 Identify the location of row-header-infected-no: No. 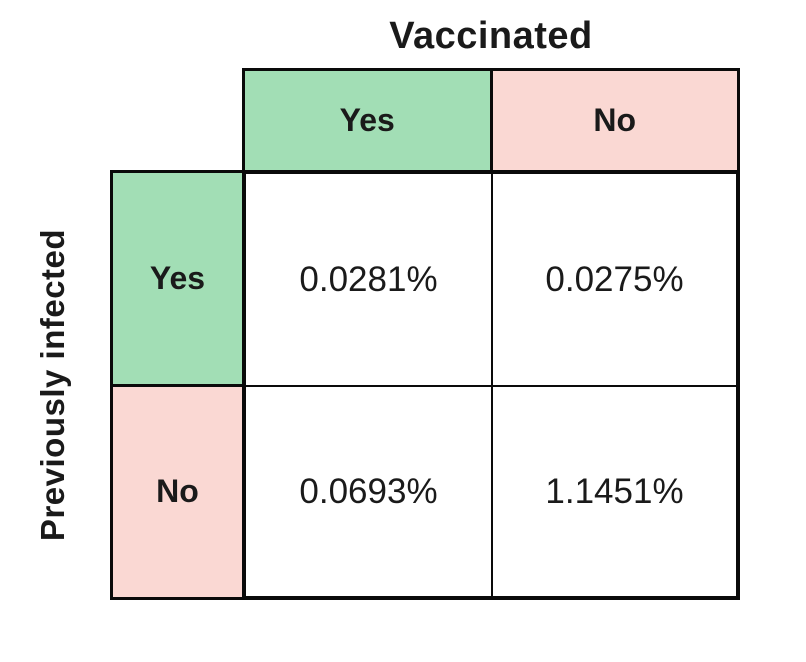
(177, 490).